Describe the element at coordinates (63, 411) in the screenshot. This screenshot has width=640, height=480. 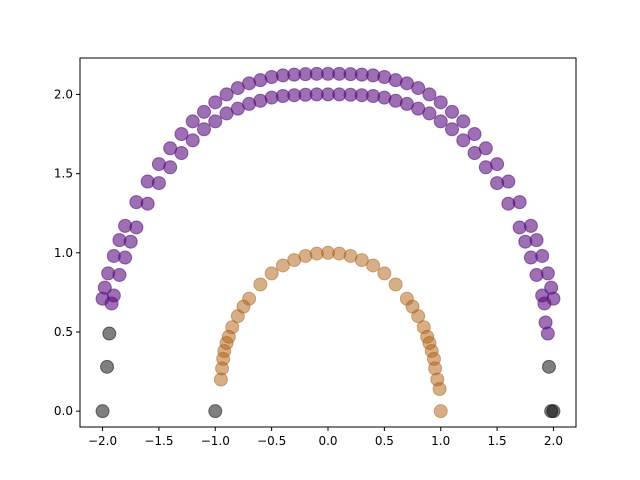
I see `y-tick-label: 0.0` at that location.